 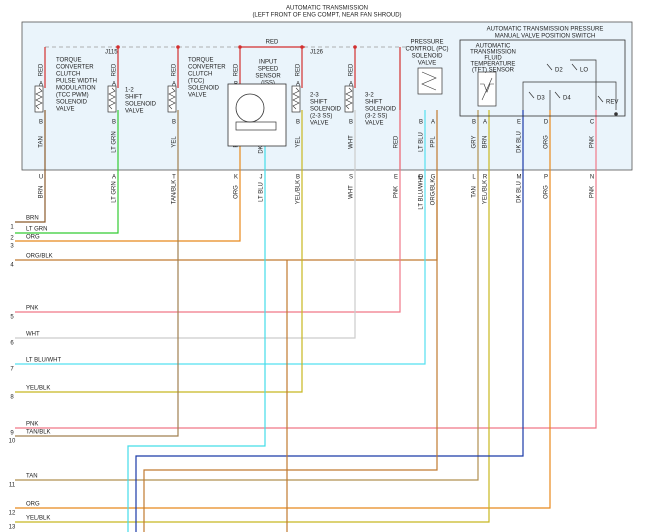 I want to click on connector-wire: LT BLU, so click(x=262, y=192).